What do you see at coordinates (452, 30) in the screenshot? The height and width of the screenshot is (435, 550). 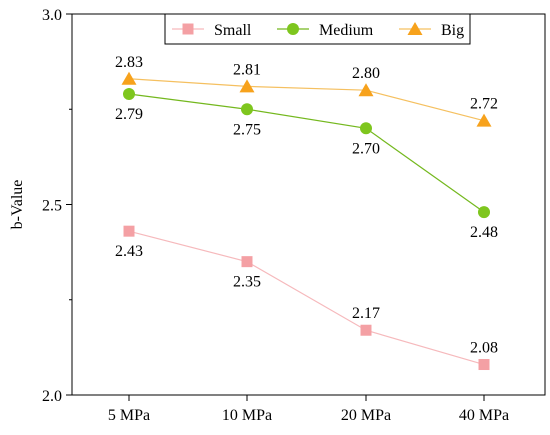 I see `legend-label: Big` at bounding box center [452, 30].